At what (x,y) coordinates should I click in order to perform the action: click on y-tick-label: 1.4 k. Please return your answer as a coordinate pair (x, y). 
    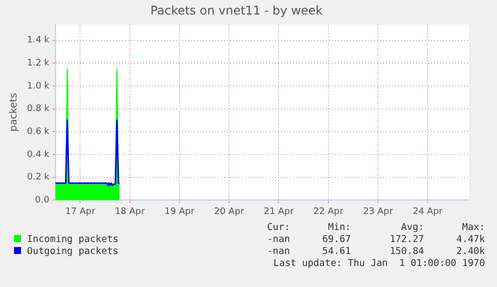
    Looking at the image, I should click on (38, 41).